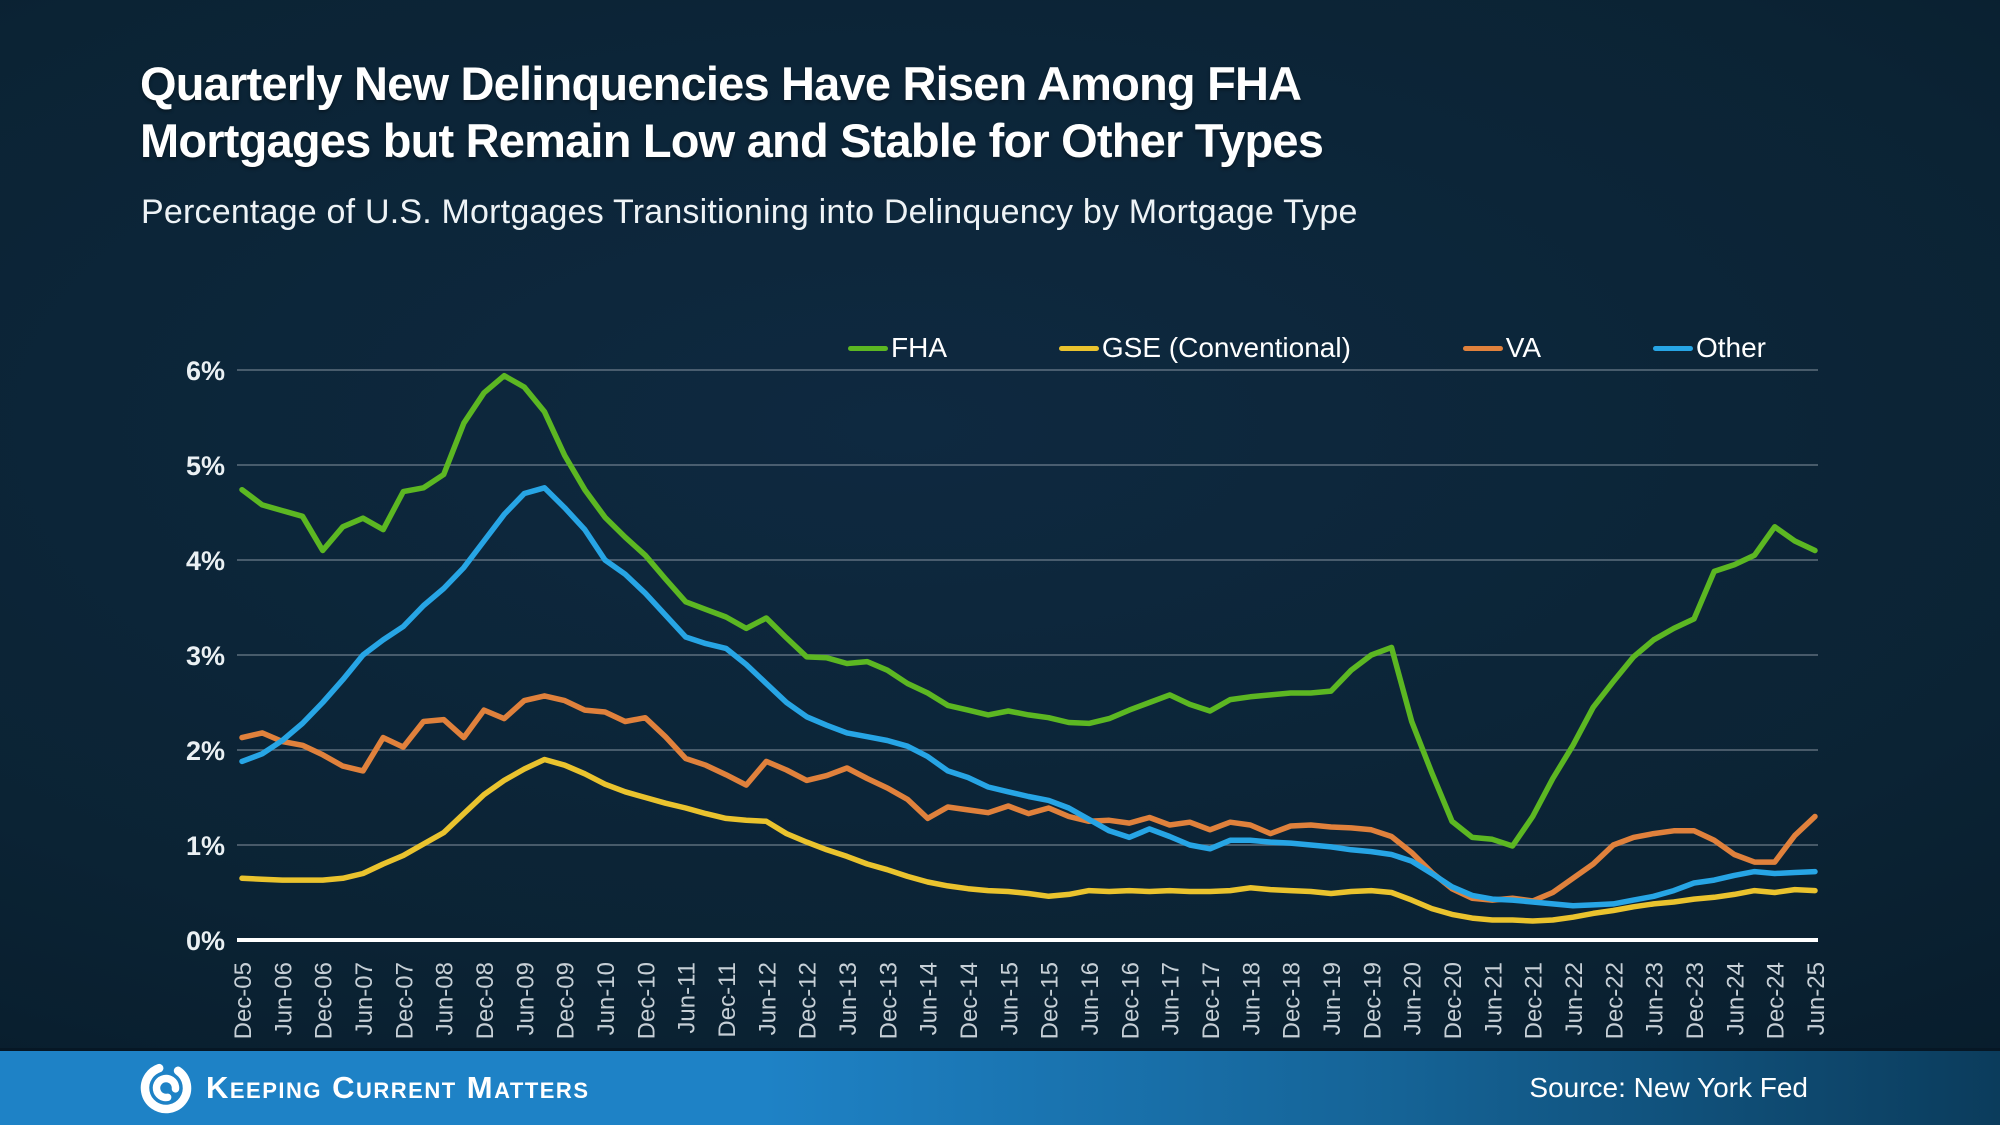 Image resolution: width=2000 pixels, height=1125 pixels. I want to click on x-tick-label: Dec-06, so click(324, 1000).